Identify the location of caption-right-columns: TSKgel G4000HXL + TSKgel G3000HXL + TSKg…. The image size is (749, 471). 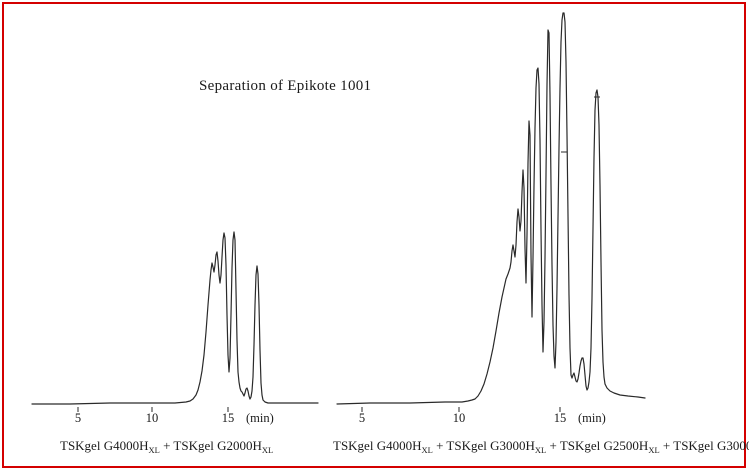
(541, 446).